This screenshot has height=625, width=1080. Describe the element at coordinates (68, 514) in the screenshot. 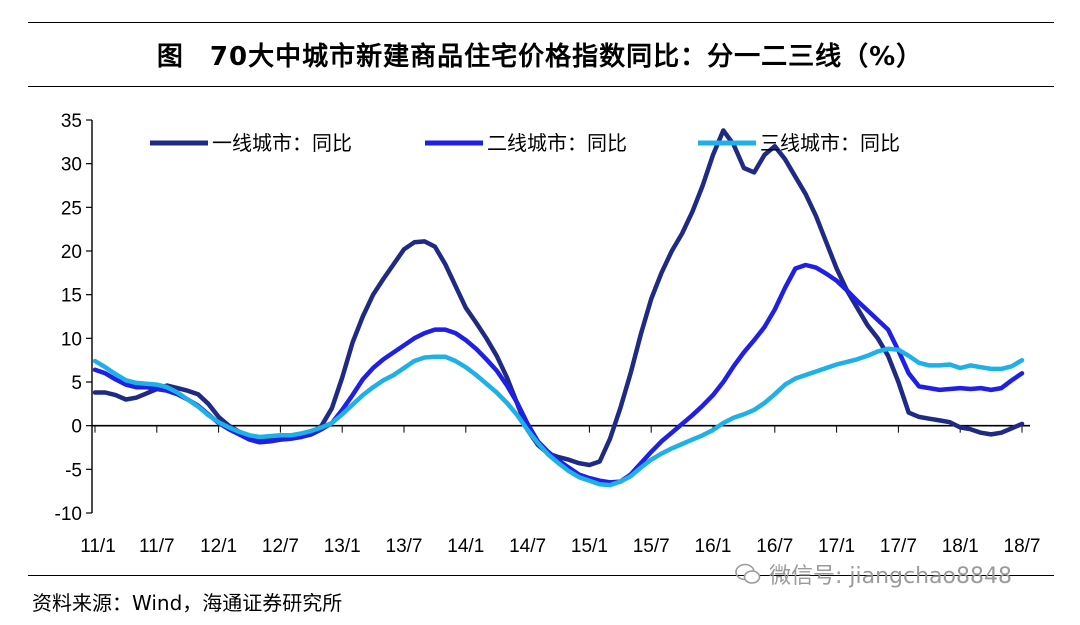

I see `y-tick-label: -10` at that location.